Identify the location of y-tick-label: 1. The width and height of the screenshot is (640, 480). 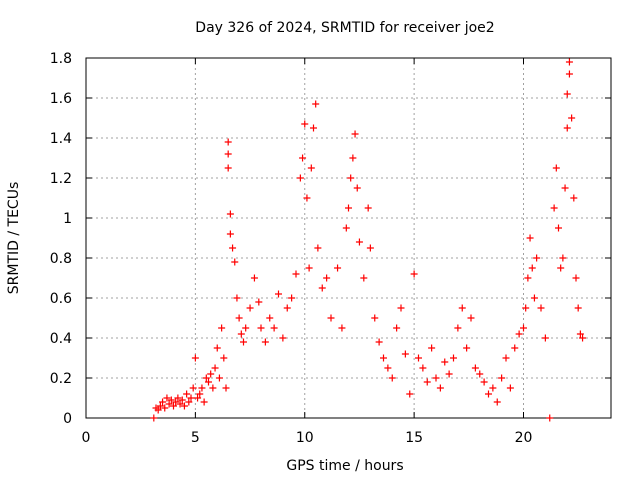
(67, 219).